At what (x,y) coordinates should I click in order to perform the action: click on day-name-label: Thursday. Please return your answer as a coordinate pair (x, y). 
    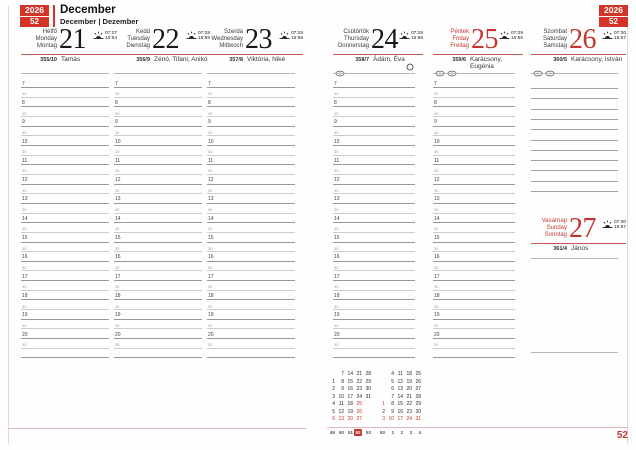
    Looking at the image, I should click on (356, 38).